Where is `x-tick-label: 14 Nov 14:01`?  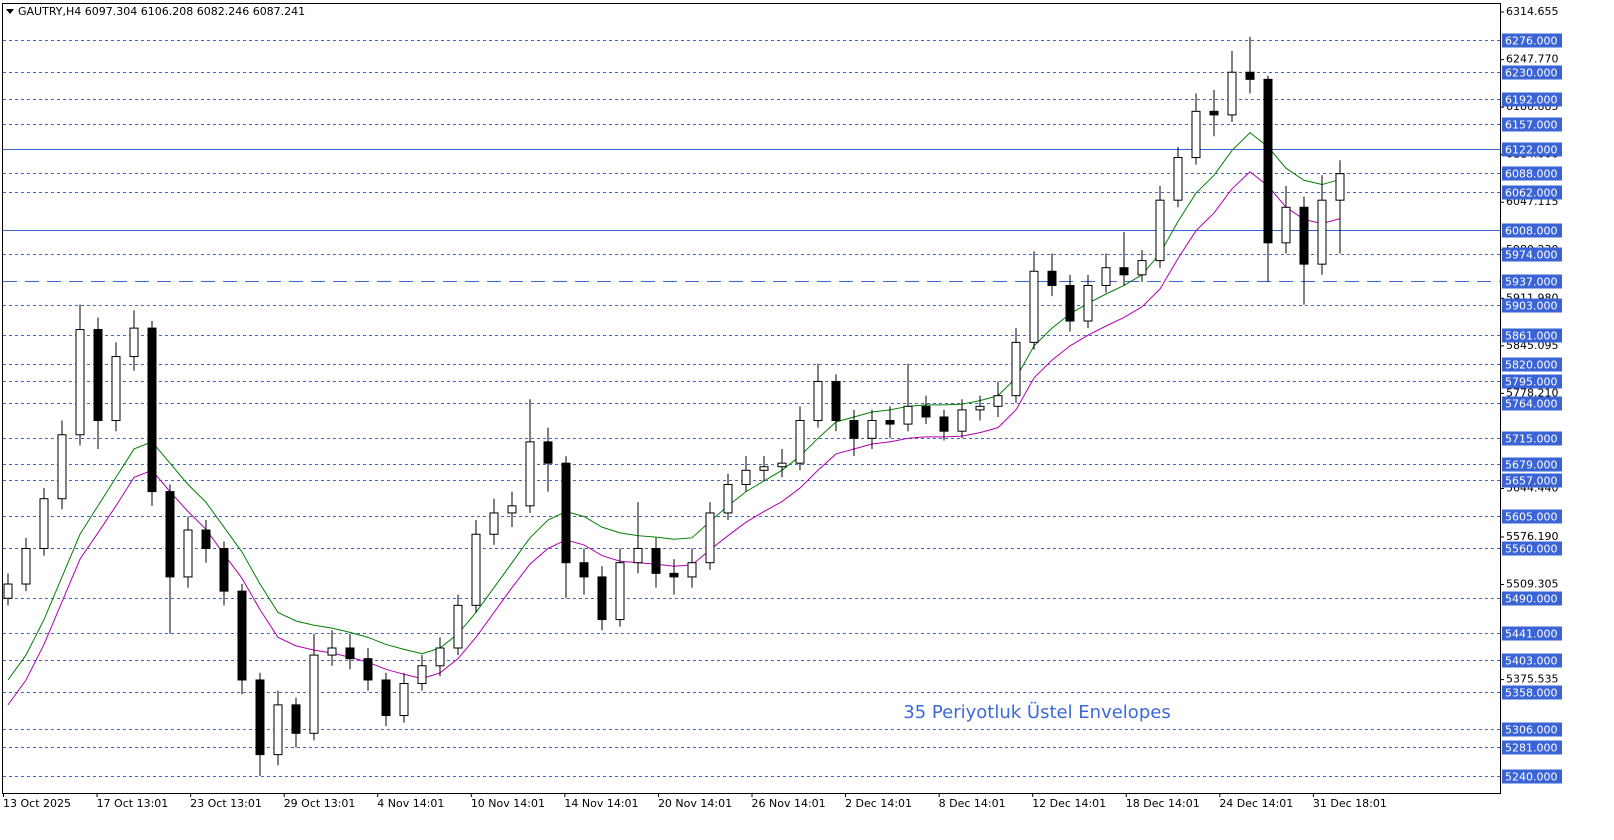
x-tick-label: 14 Nov 14:01 is located at coordinates (601, 803).